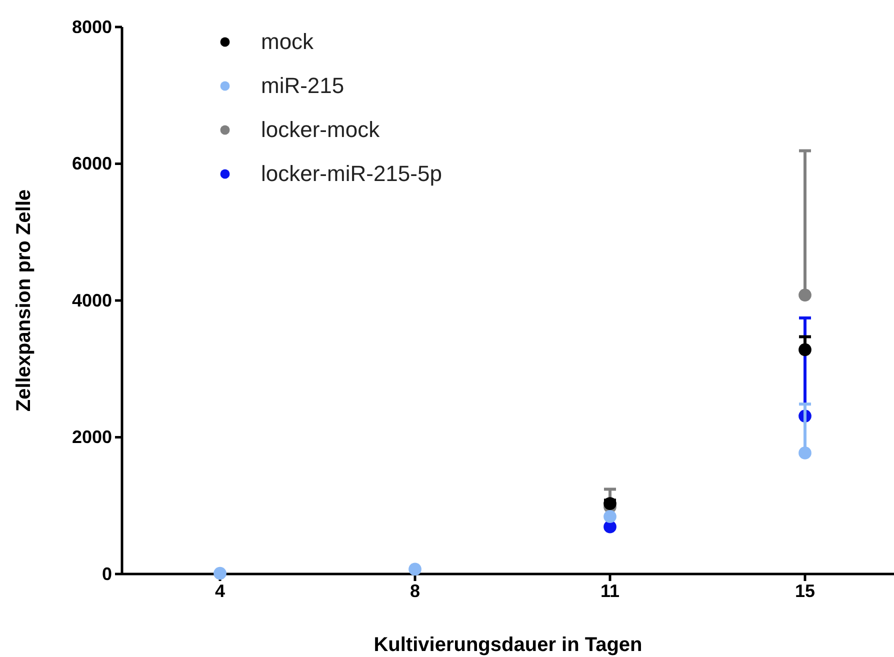 Image resolution: width=894 pixels, height=657 pixels. Describe the element at coordinates (610, 590) in the screenshot. I see `x-tick-label: 11` at that location.